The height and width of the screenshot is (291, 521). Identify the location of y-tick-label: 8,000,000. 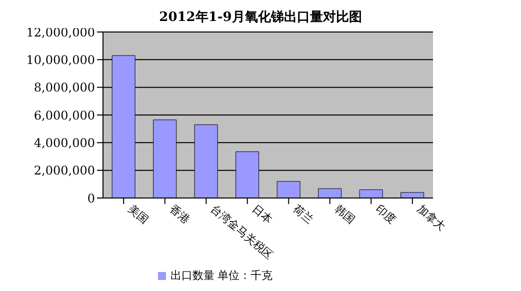
(64, 87).